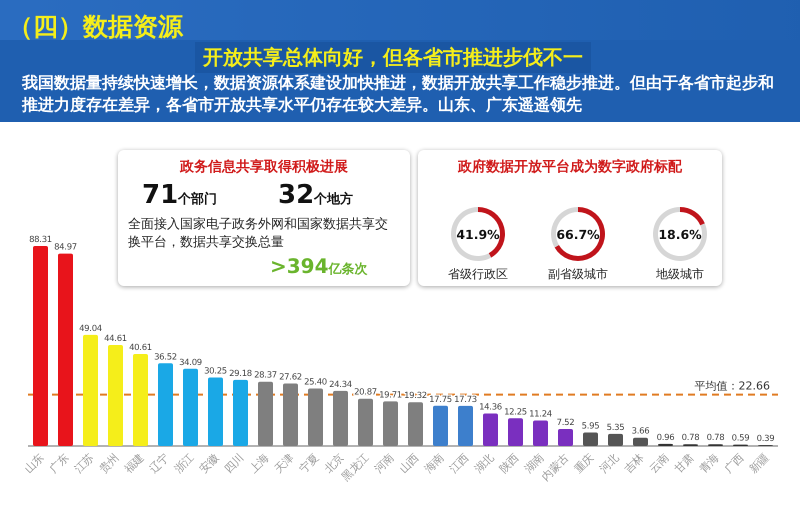 The image size is (800, 517). Describe the element at coordinates (734, 463) in the screenshot. I see `x-tick-label: 广西` at that location.